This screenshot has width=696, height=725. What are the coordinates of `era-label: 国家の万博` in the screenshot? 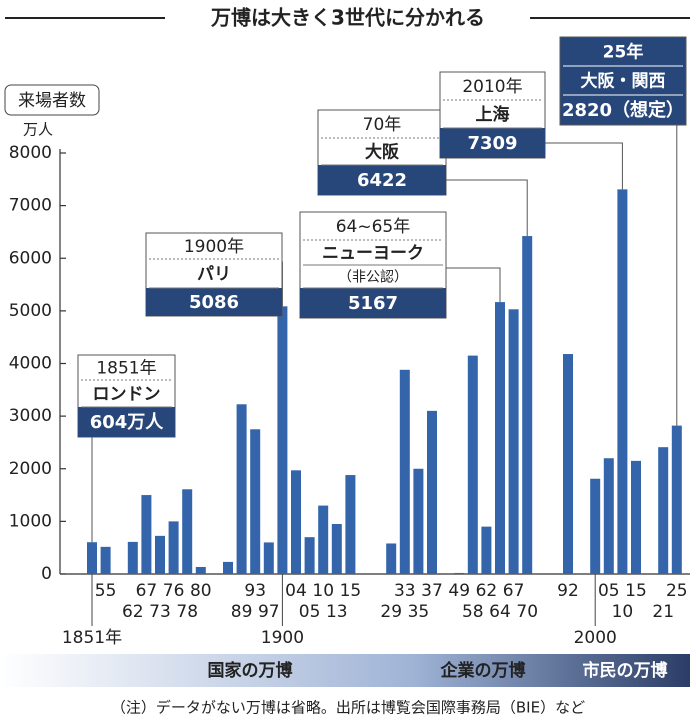 It's located at (250, 670).